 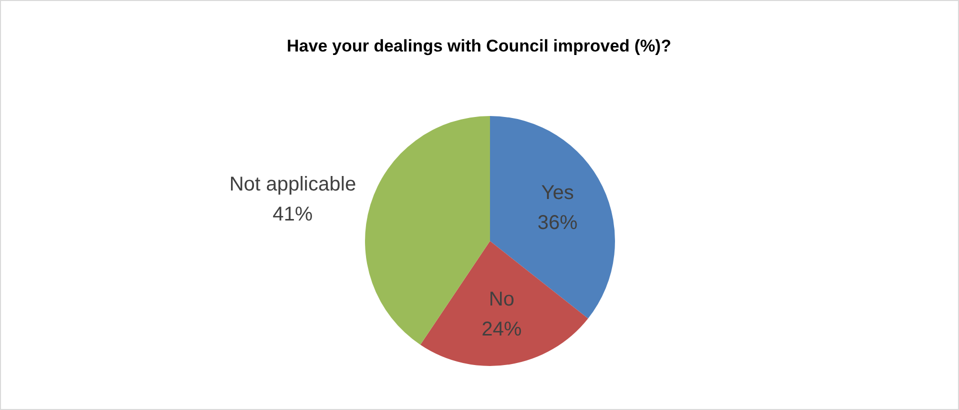 I want to click on data-label: 41%, so click(x=292, y=215).